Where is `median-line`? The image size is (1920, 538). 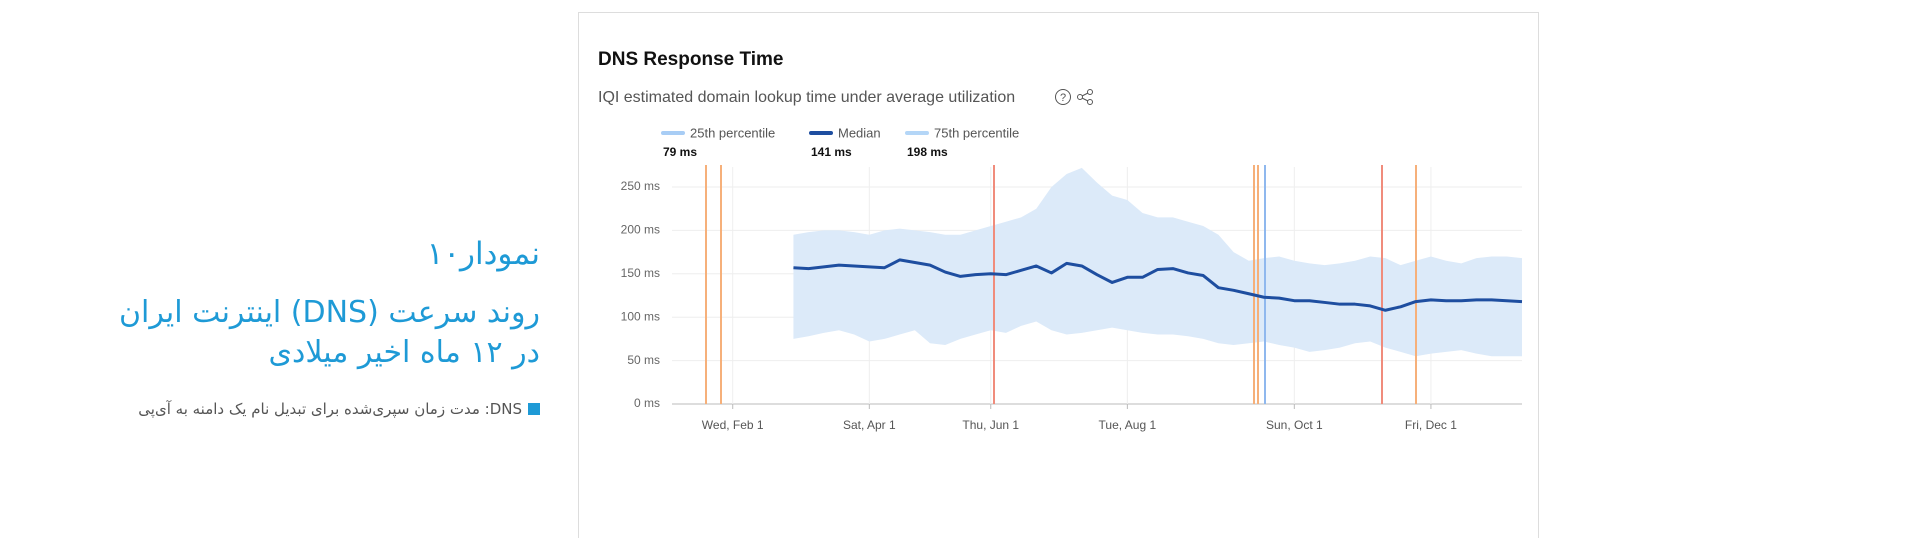 median-line is located at coordinates (1158, 285).